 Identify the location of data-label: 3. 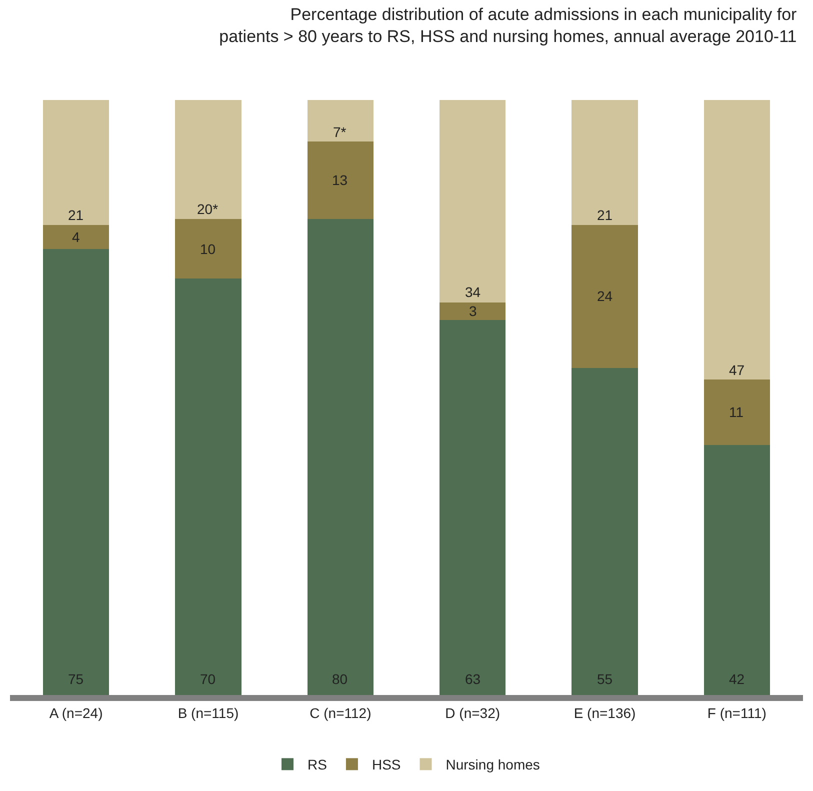
(473, 311).